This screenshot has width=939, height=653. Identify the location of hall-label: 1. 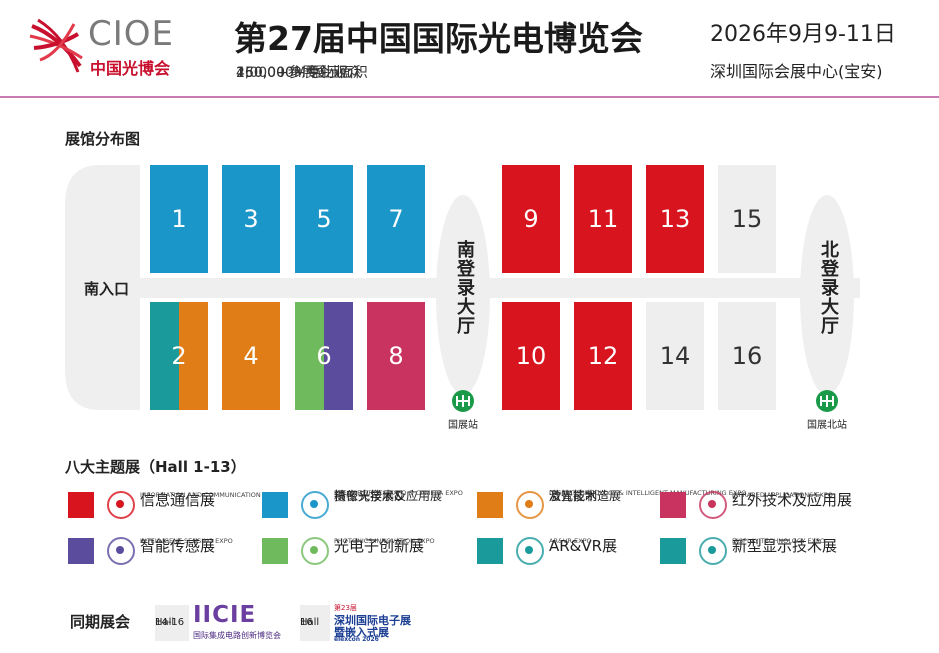
(179, 219).